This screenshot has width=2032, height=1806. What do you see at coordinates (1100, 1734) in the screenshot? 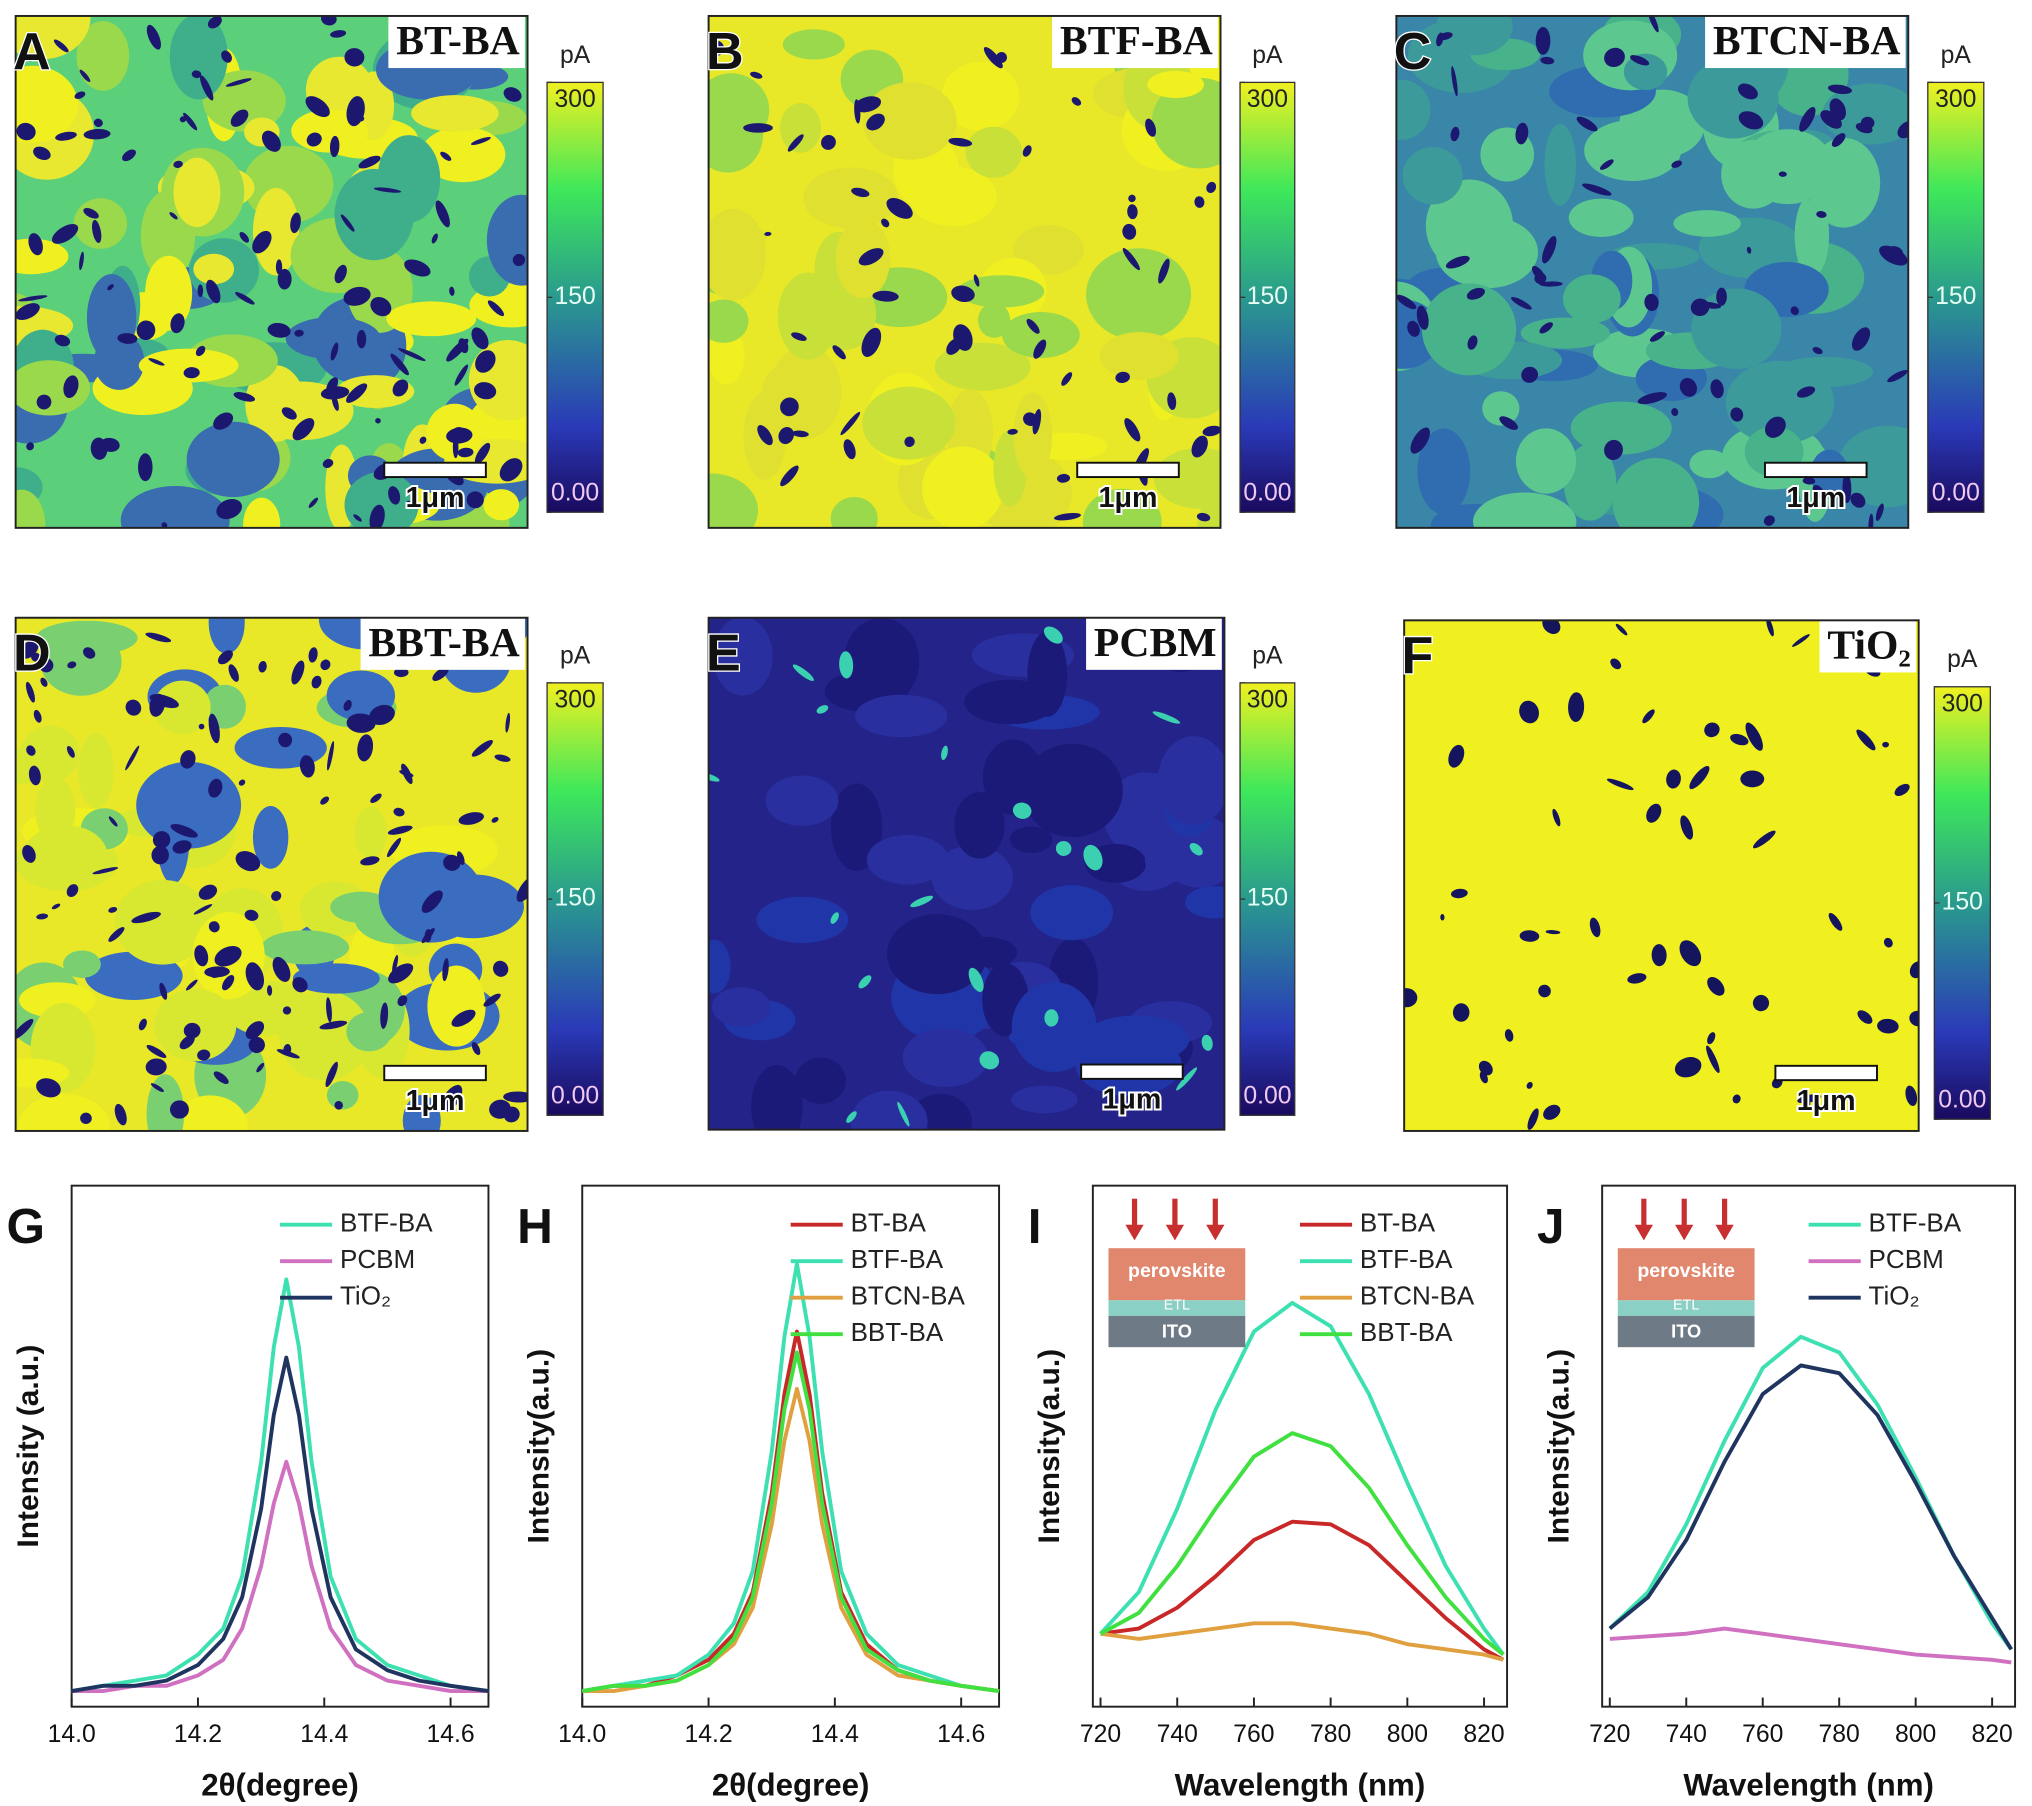
I see `x-tick-label: 720` at bounding box center [1100, 1734].